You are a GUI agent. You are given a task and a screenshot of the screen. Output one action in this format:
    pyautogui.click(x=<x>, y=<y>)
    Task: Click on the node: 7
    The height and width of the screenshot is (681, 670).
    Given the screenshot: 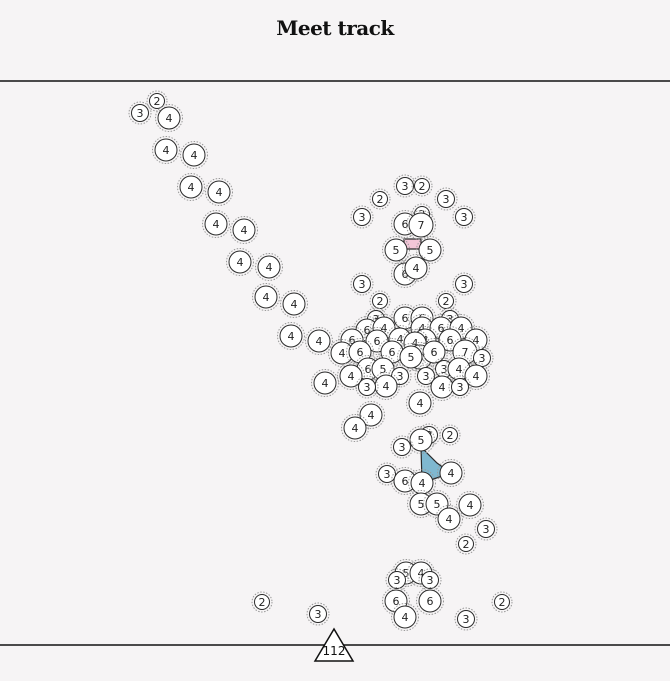 What is the action you would take?
    pyautogui.click(x=421, y=225)
    